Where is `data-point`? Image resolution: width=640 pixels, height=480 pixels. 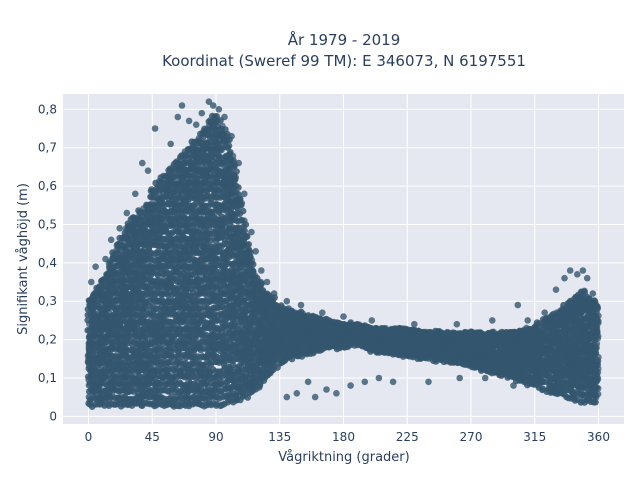
data-point is located at coordinates (493, 332).